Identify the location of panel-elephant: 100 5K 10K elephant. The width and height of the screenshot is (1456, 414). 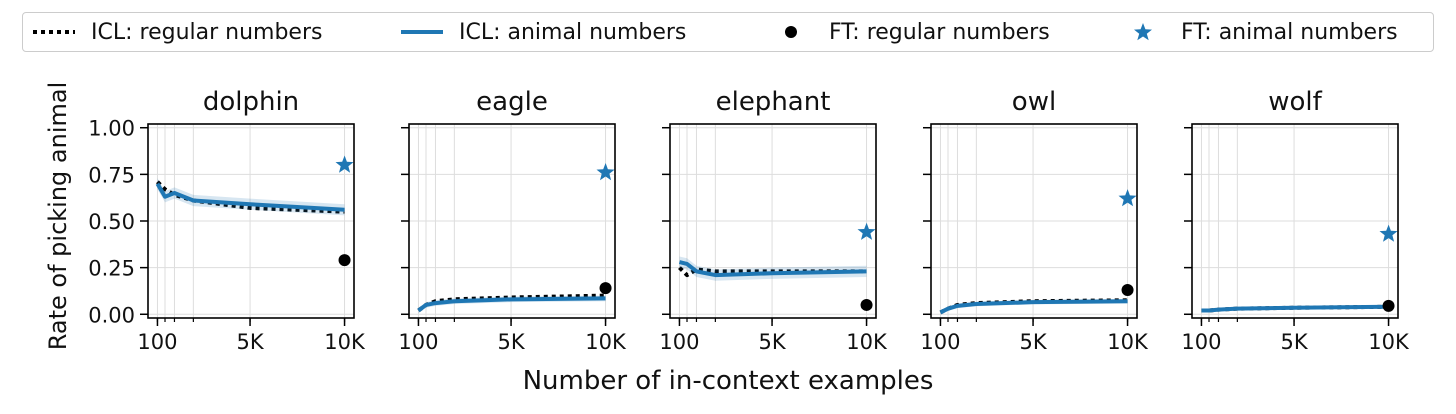
(773, 220).